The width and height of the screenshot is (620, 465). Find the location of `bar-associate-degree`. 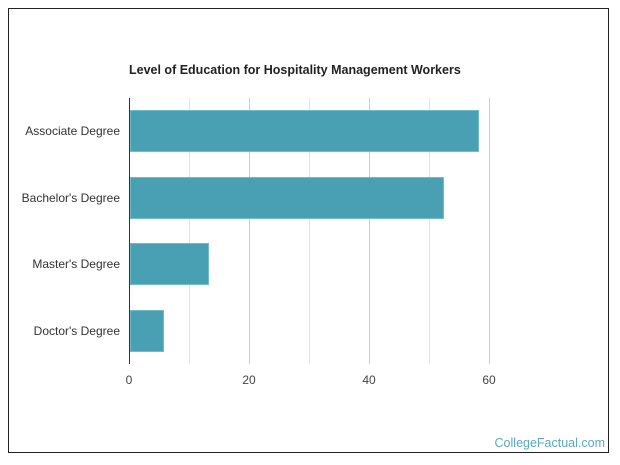

bar-associate-degree is located at coordinates (304, 131).